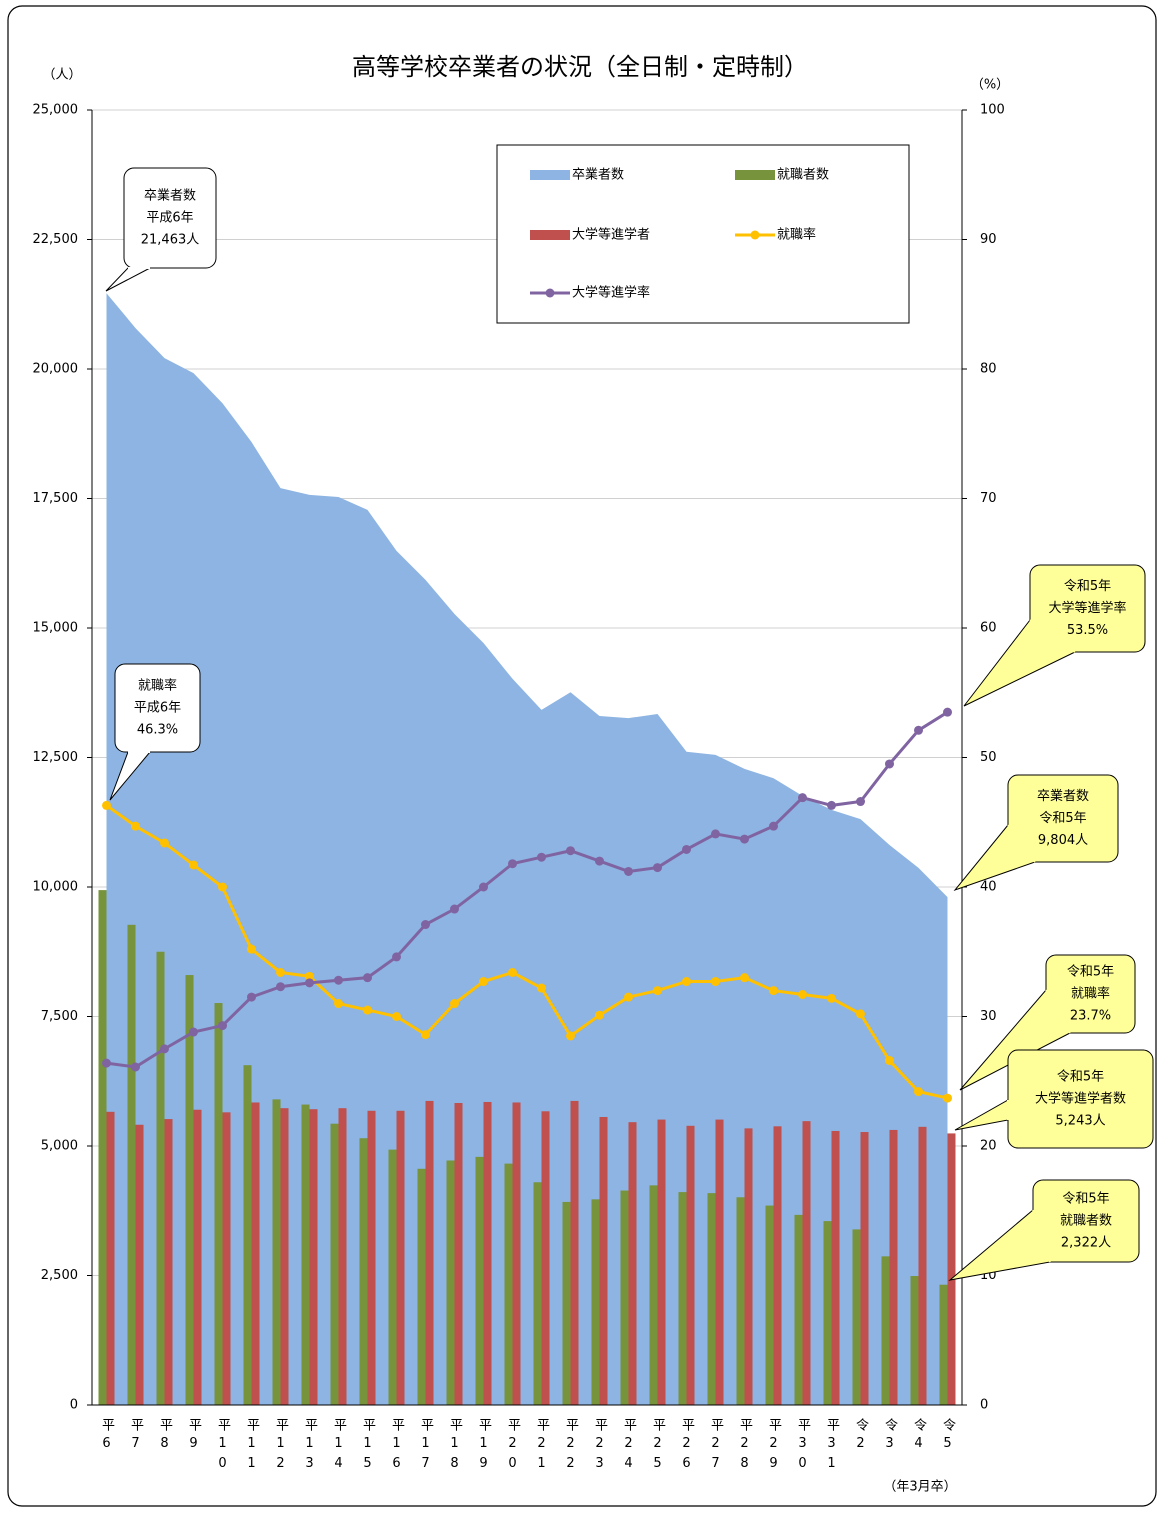  What do you see at coordinates (988, 757) in the screenshot?
I see `y2-tick-label: 50` at bounding box center [988, 757].